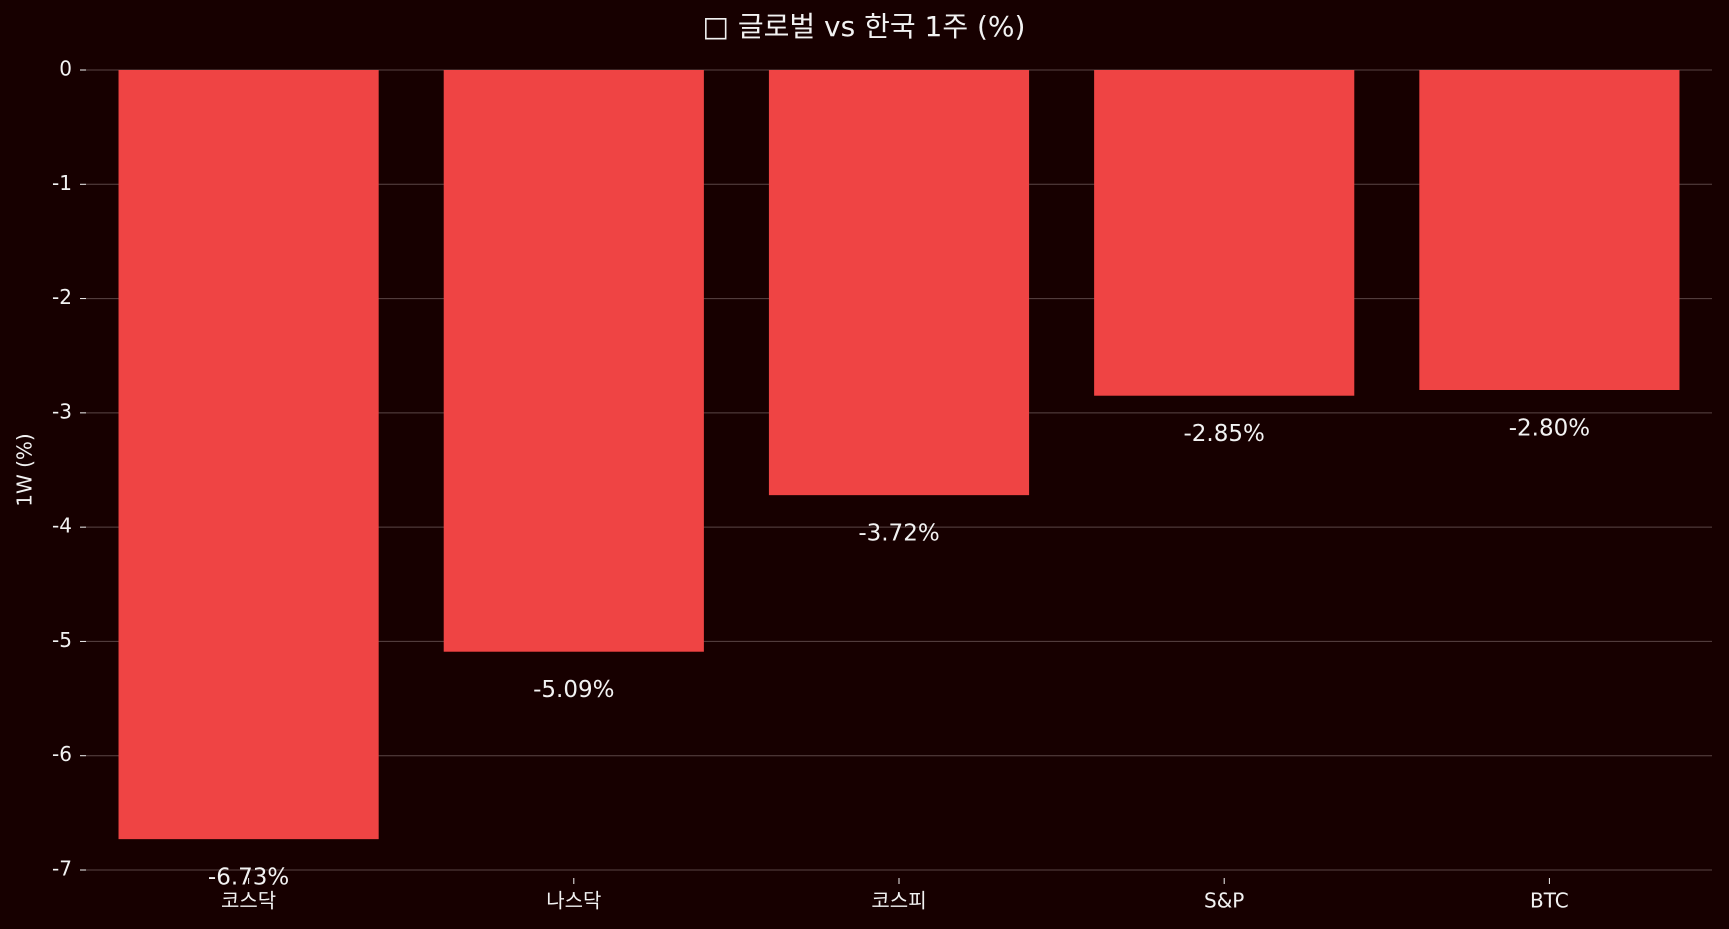 The width and height of the screenshot is (1729, 929). I want to click on y-tick-label: -7, so click(62, 869).